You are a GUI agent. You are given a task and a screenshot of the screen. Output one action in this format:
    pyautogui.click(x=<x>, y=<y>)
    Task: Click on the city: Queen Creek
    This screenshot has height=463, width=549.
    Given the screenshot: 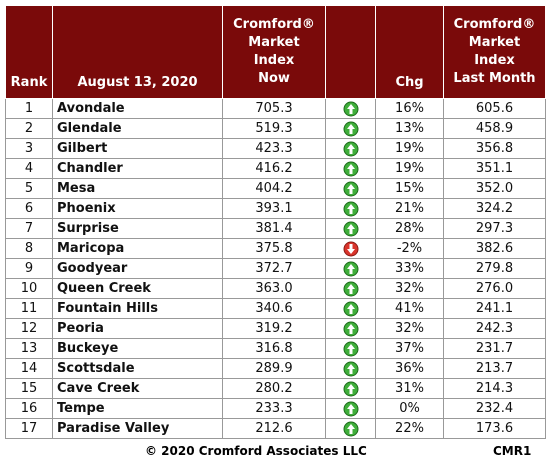 What is the action you would take?
    pyautogui.click(x=137, y=288)
    